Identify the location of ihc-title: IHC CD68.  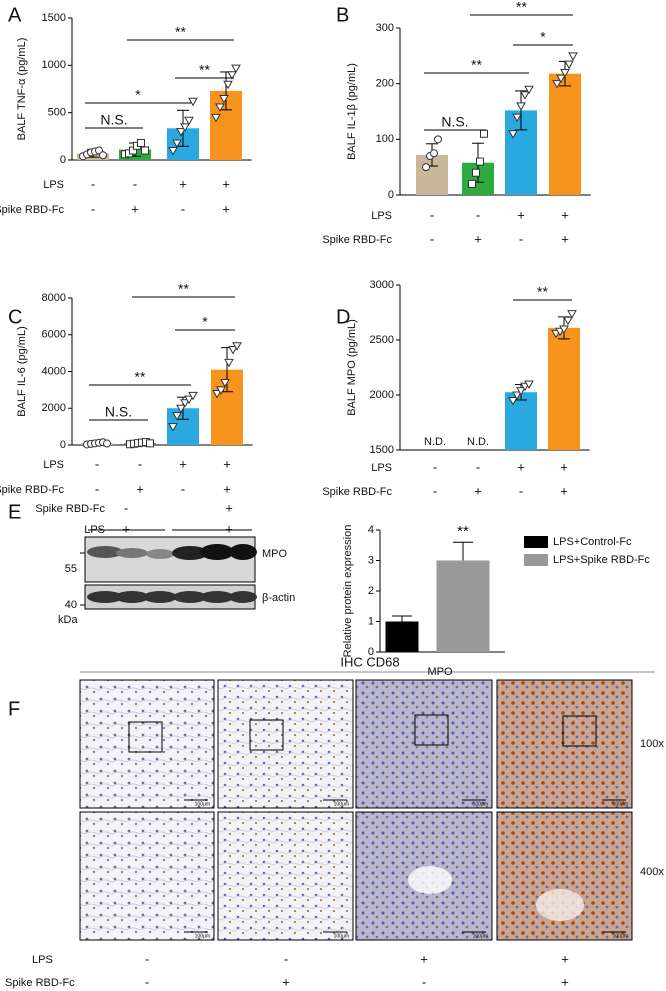
(369, 661).